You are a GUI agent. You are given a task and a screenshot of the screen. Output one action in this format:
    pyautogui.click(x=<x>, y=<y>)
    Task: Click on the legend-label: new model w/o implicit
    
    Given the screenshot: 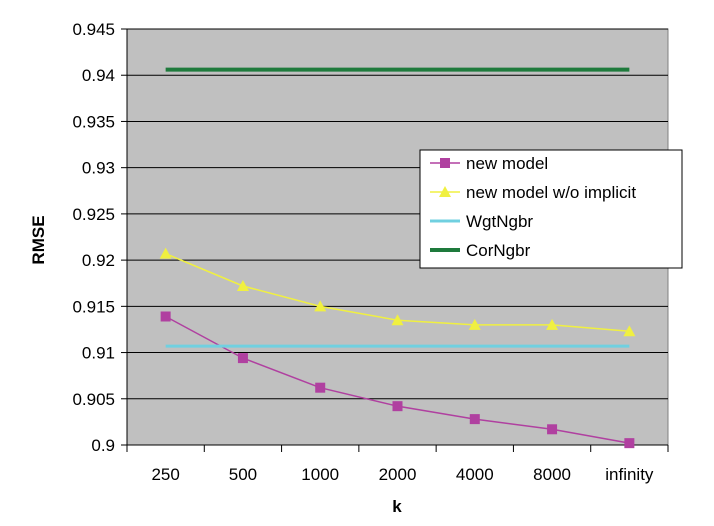 What is the action you would take?
    pyautogui.click(x=551, y=192)
    